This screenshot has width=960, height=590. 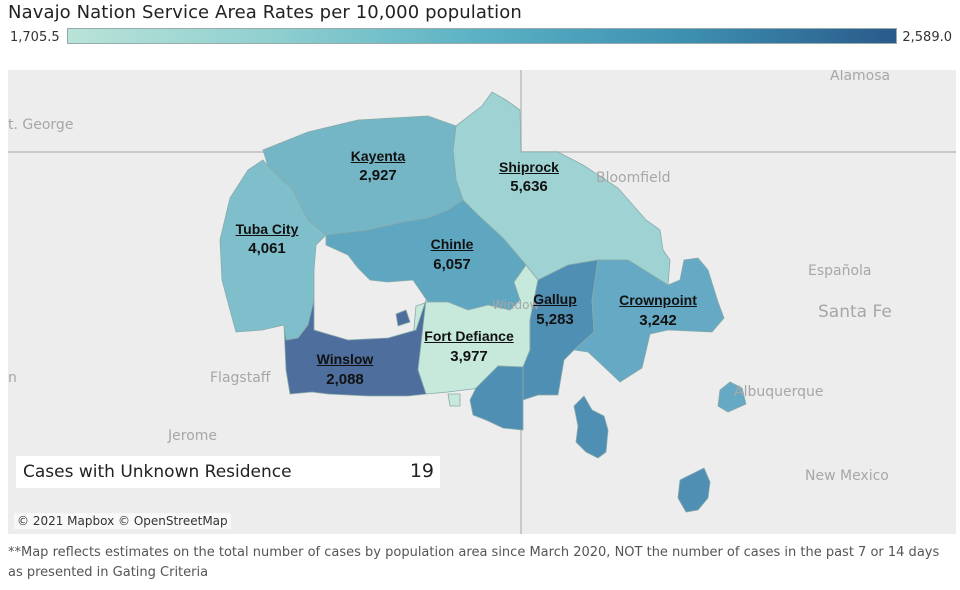 What do you see at coordinates (496, 398) in the screenshot?
I see `region-gallup-south` at bounding box center [496, 398].